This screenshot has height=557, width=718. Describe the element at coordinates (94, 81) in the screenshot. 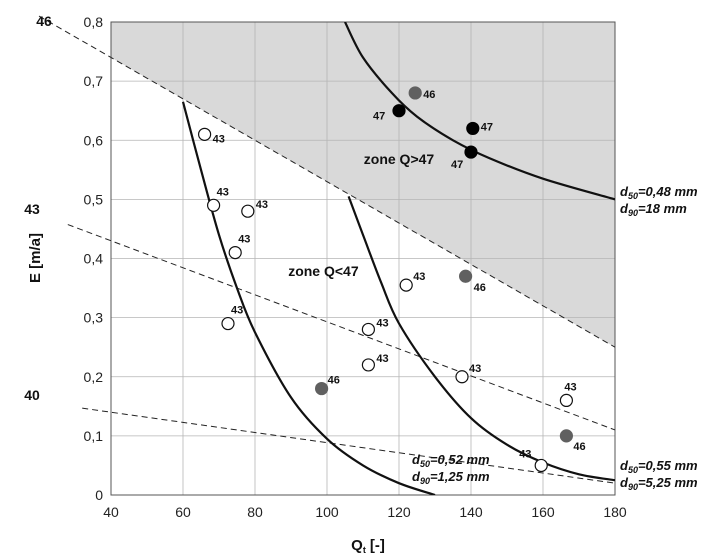

I see `y-tick-label: 0,7` at that location.